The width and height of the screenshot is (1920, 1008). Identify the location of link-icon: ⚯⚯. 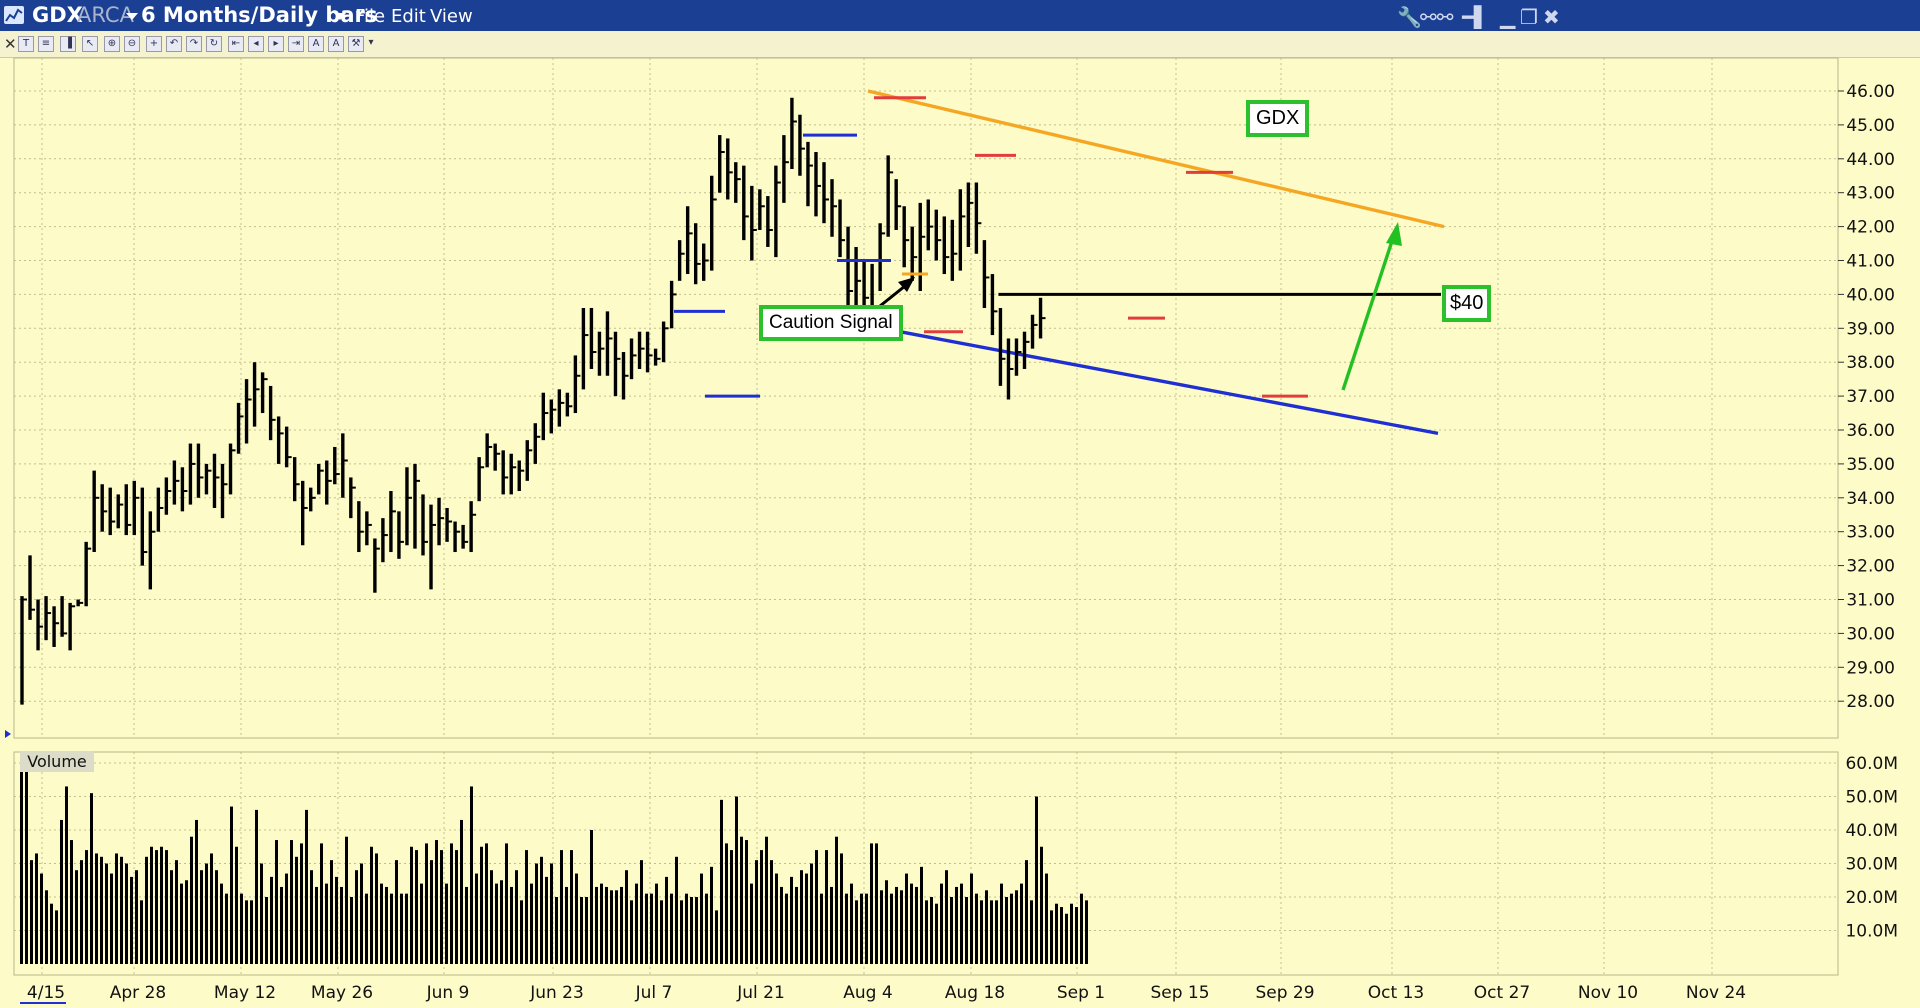
(1437, 17).